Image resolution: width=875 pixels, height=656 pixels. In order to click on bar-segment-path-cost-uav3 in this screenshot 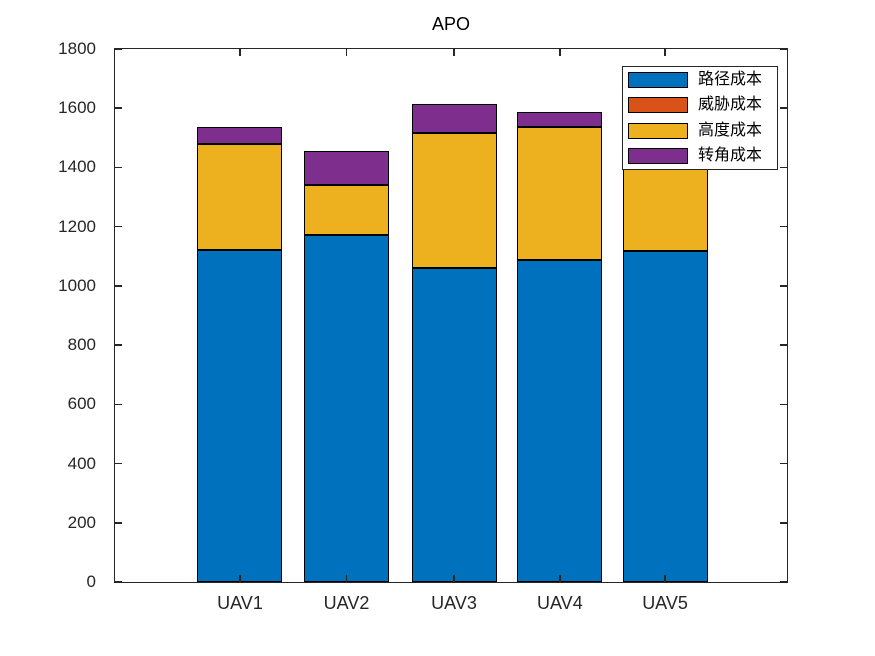, I will do `click(454, 424)`.